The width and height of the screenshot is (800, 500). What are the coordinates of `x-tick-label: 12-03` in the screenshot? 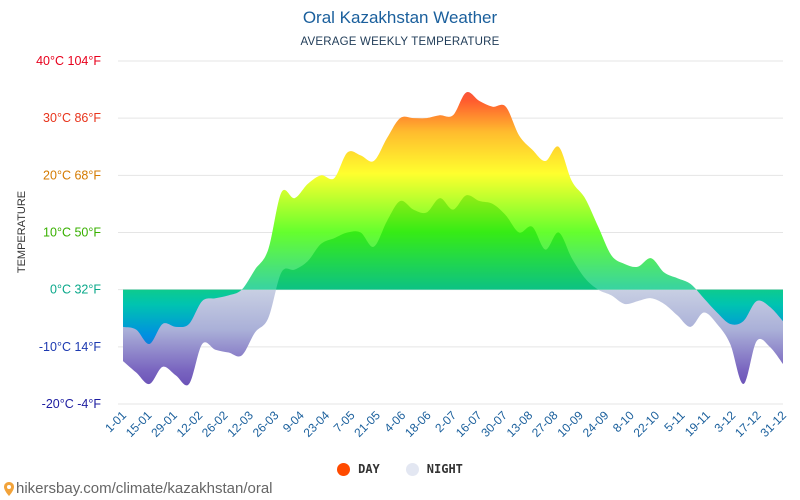 It's located at (240, 424).